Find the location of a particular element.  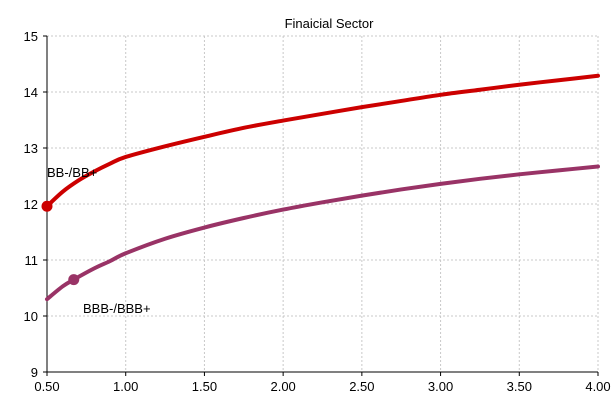

x-tick-label: 4.00 is located at coordinates (597, 386).